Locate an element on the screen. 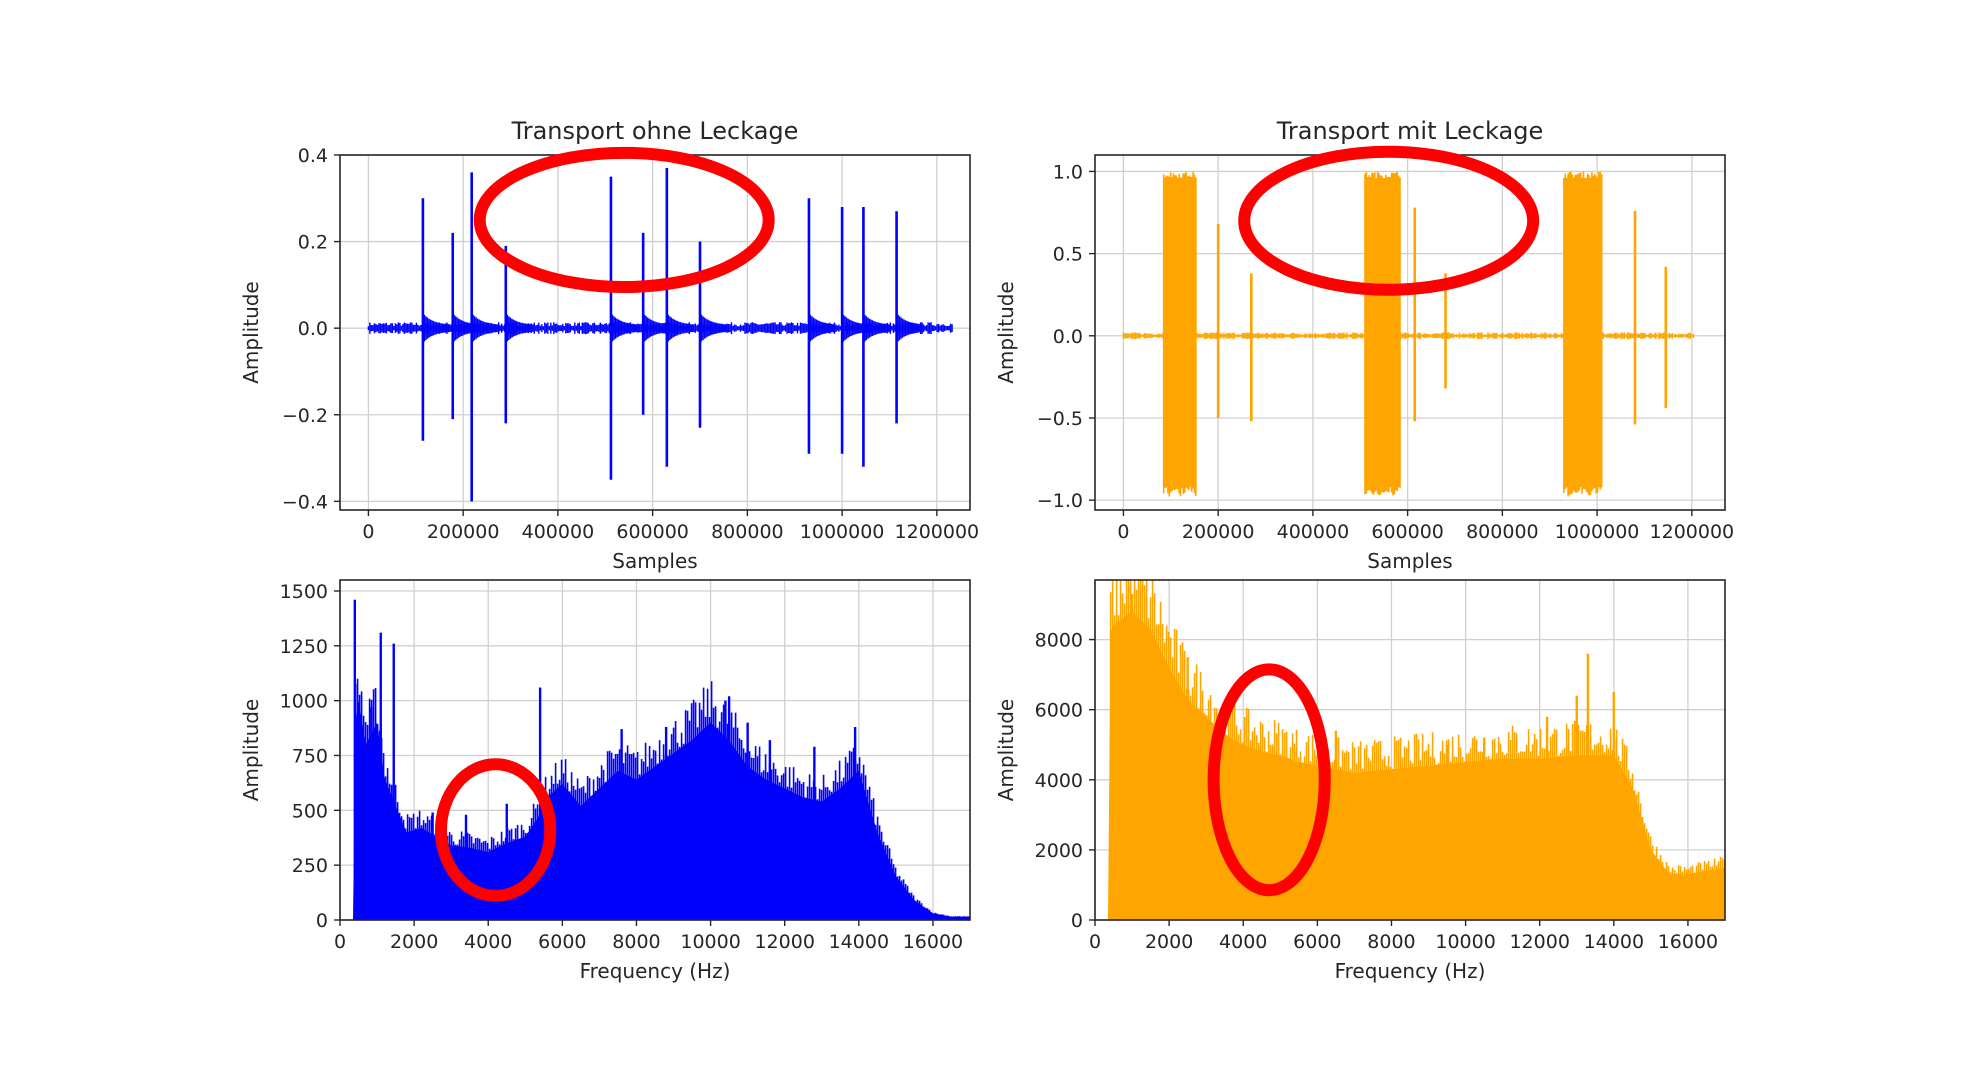 This screenshot has width=1961, height=1068. y-tick-label: −1.0 is located at coordinates (1060, 501).